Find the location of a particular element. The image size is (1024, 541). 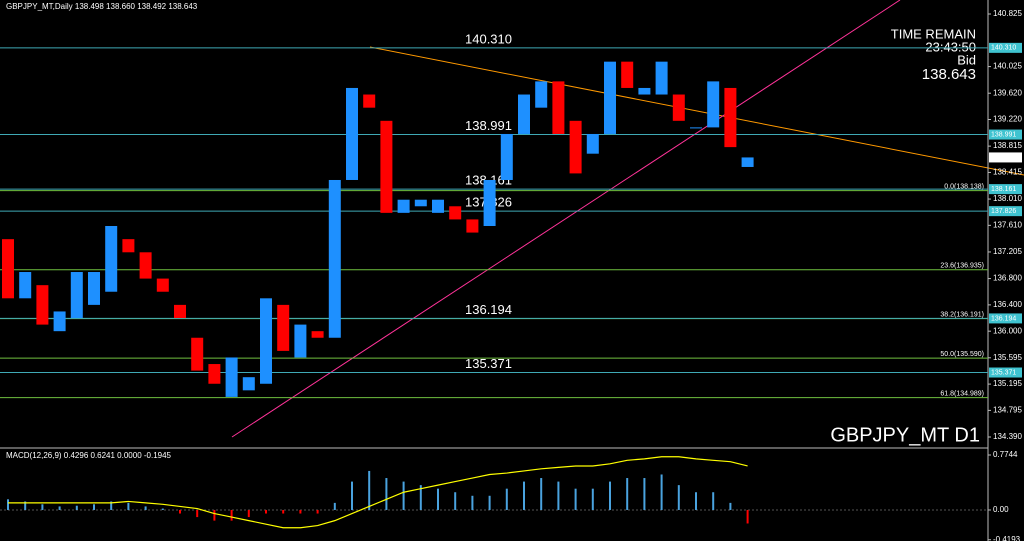

level-label: 135.371 is located at coordinates (488, 363).